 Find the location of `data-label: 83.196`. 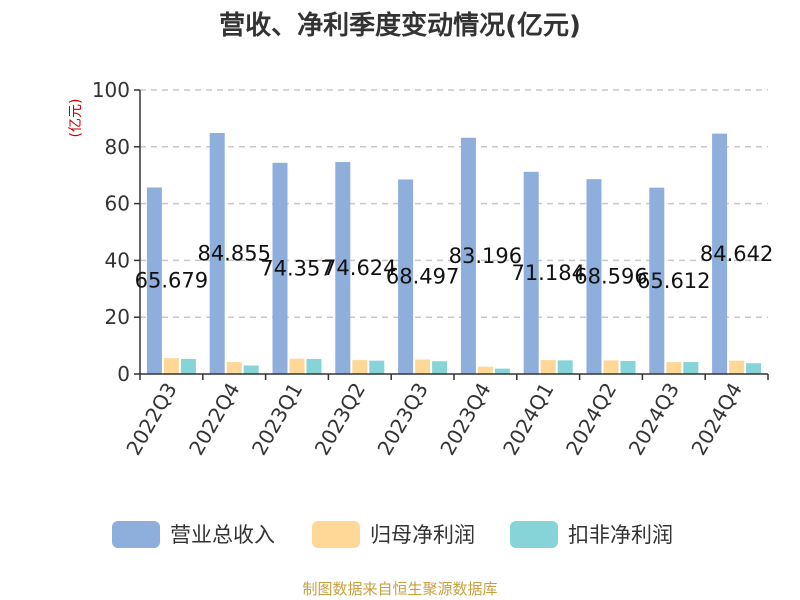

data-label: 83.196 is located at coordinates (485, 256).